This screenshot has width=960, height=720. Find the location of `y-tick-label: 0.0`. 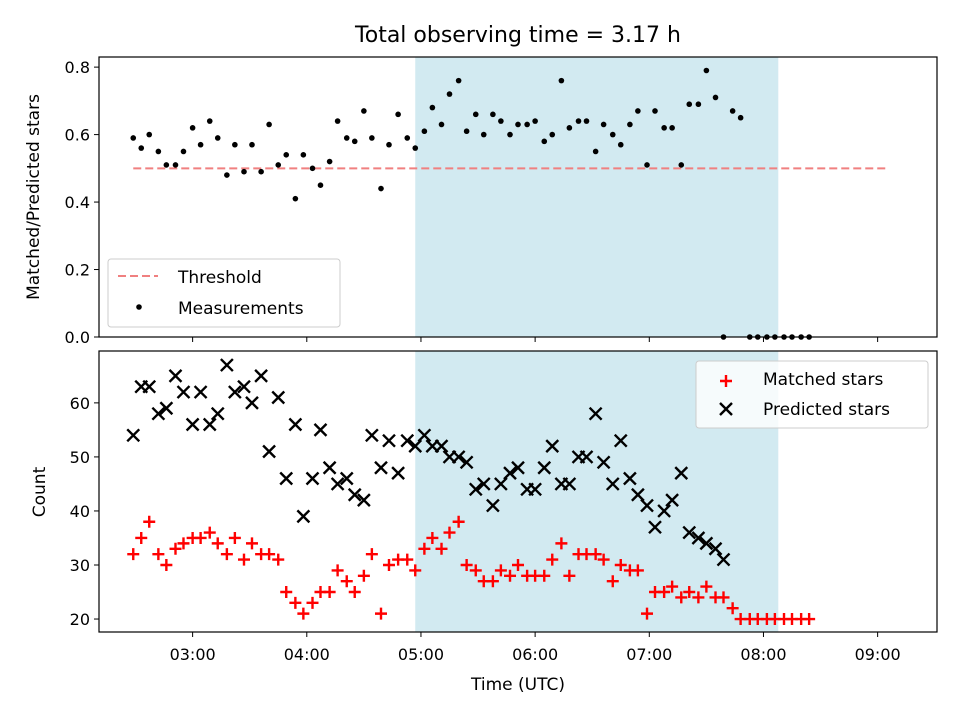

y-tick-label: 0.0 is located at coordinates (77, 337).